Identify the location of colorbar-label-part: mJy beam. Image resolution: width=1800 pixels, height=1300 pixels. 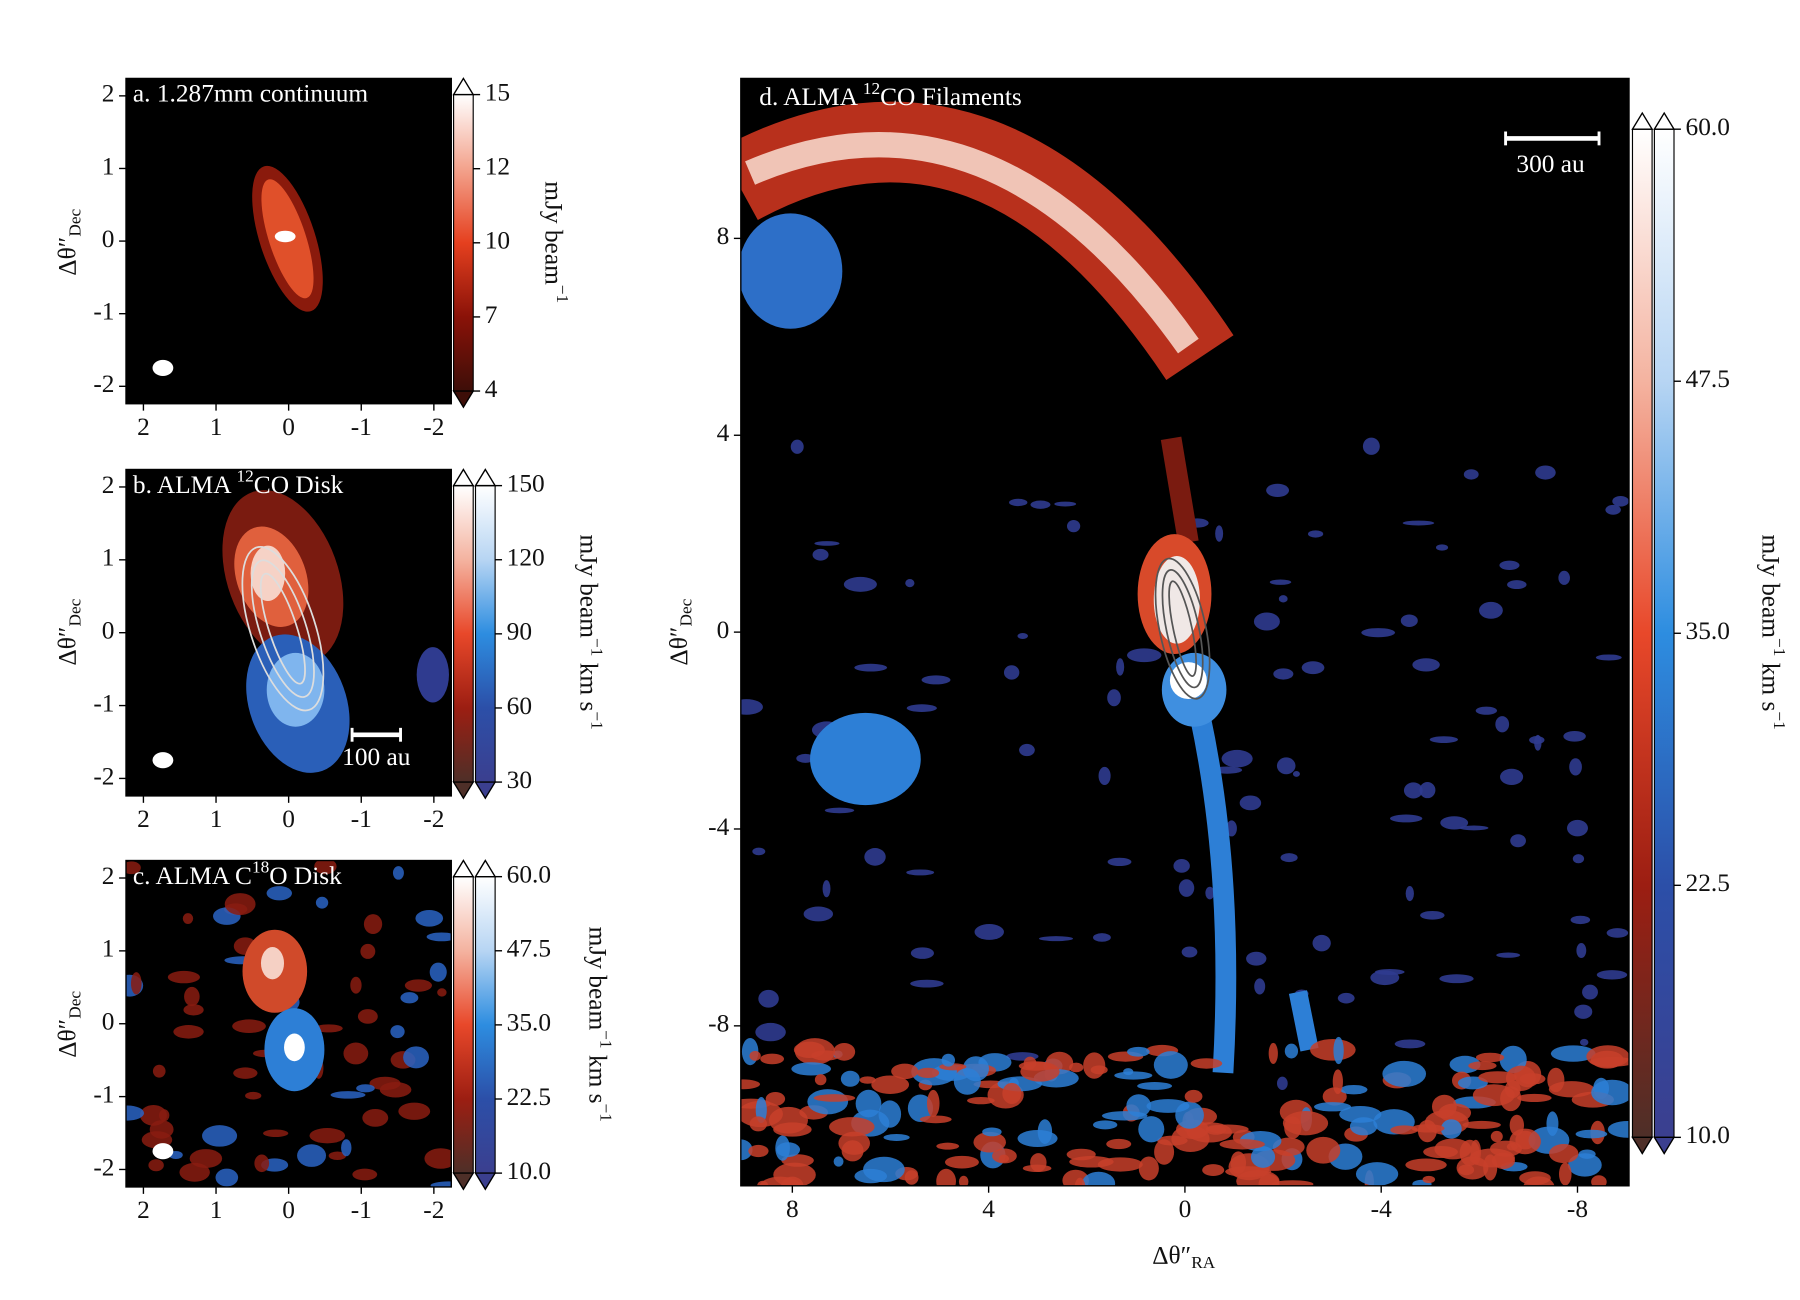
(598, 979).